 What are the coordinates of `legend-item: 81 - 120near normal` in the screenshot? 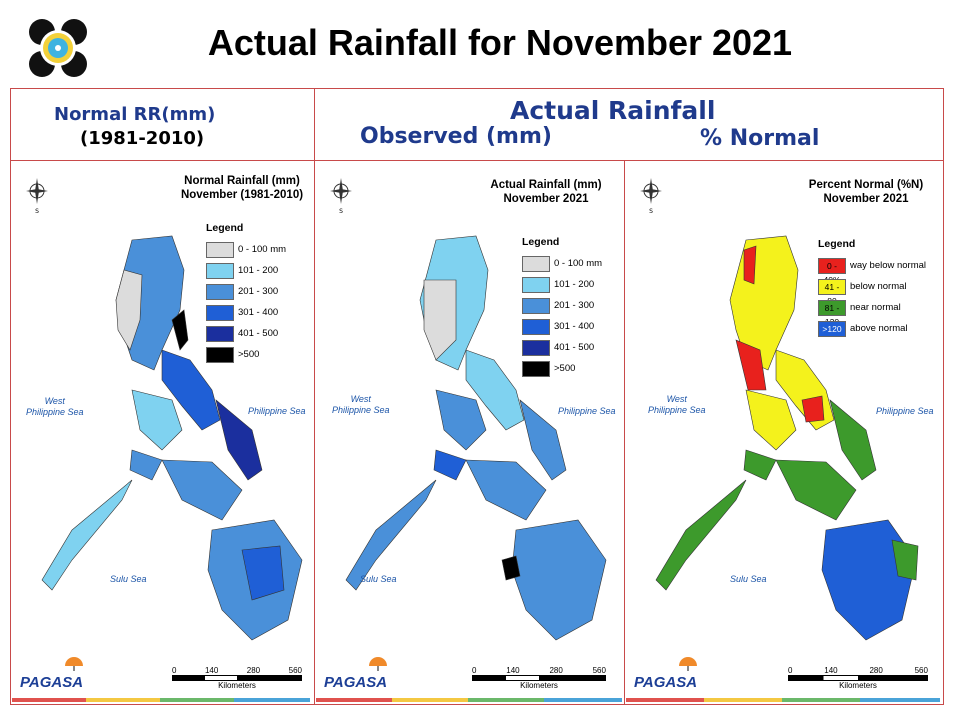 It's located at (872, 312).